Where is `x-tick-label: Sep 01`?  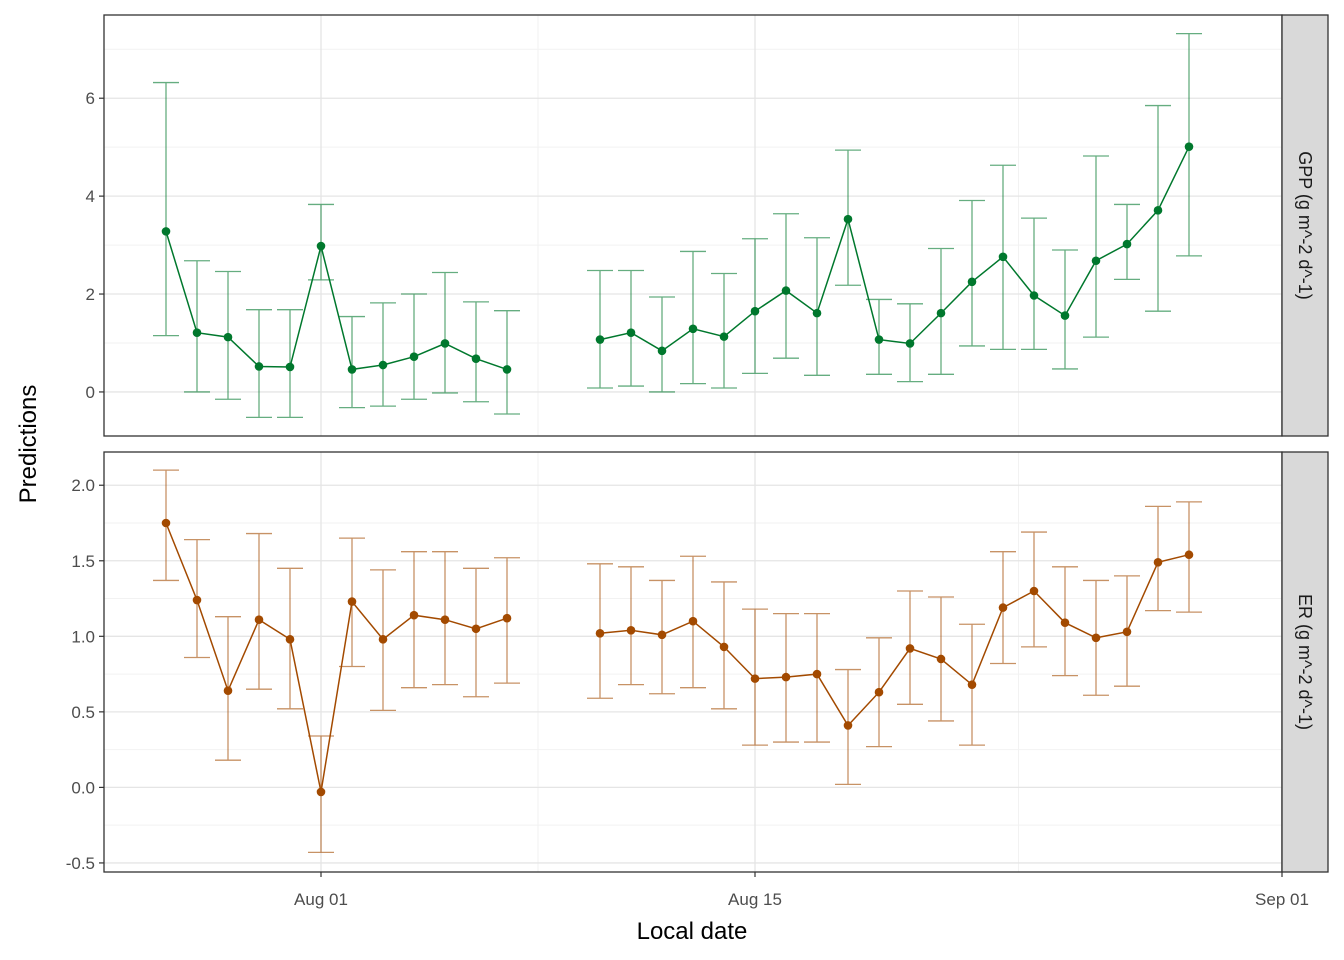 x-tick-label: Sep 01 is located at coordinates (1282, 899).